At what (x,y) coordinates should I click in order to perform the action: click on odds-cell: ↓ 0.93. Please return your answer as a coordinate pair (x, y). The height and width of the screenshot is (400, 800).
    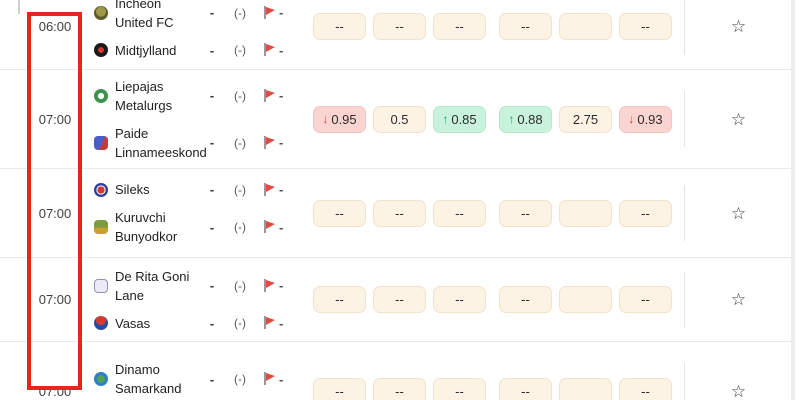
    Looking at the image, I should click on (645, 119).